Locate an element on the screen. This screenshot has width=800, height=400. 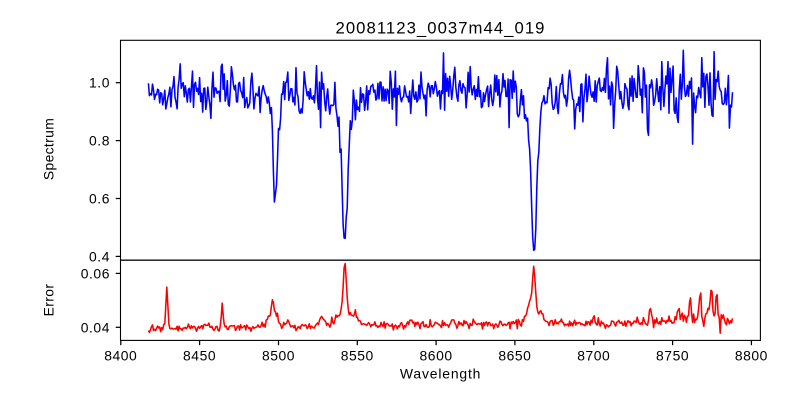
svg-text: 8450 is located at coordinates (199, 355).